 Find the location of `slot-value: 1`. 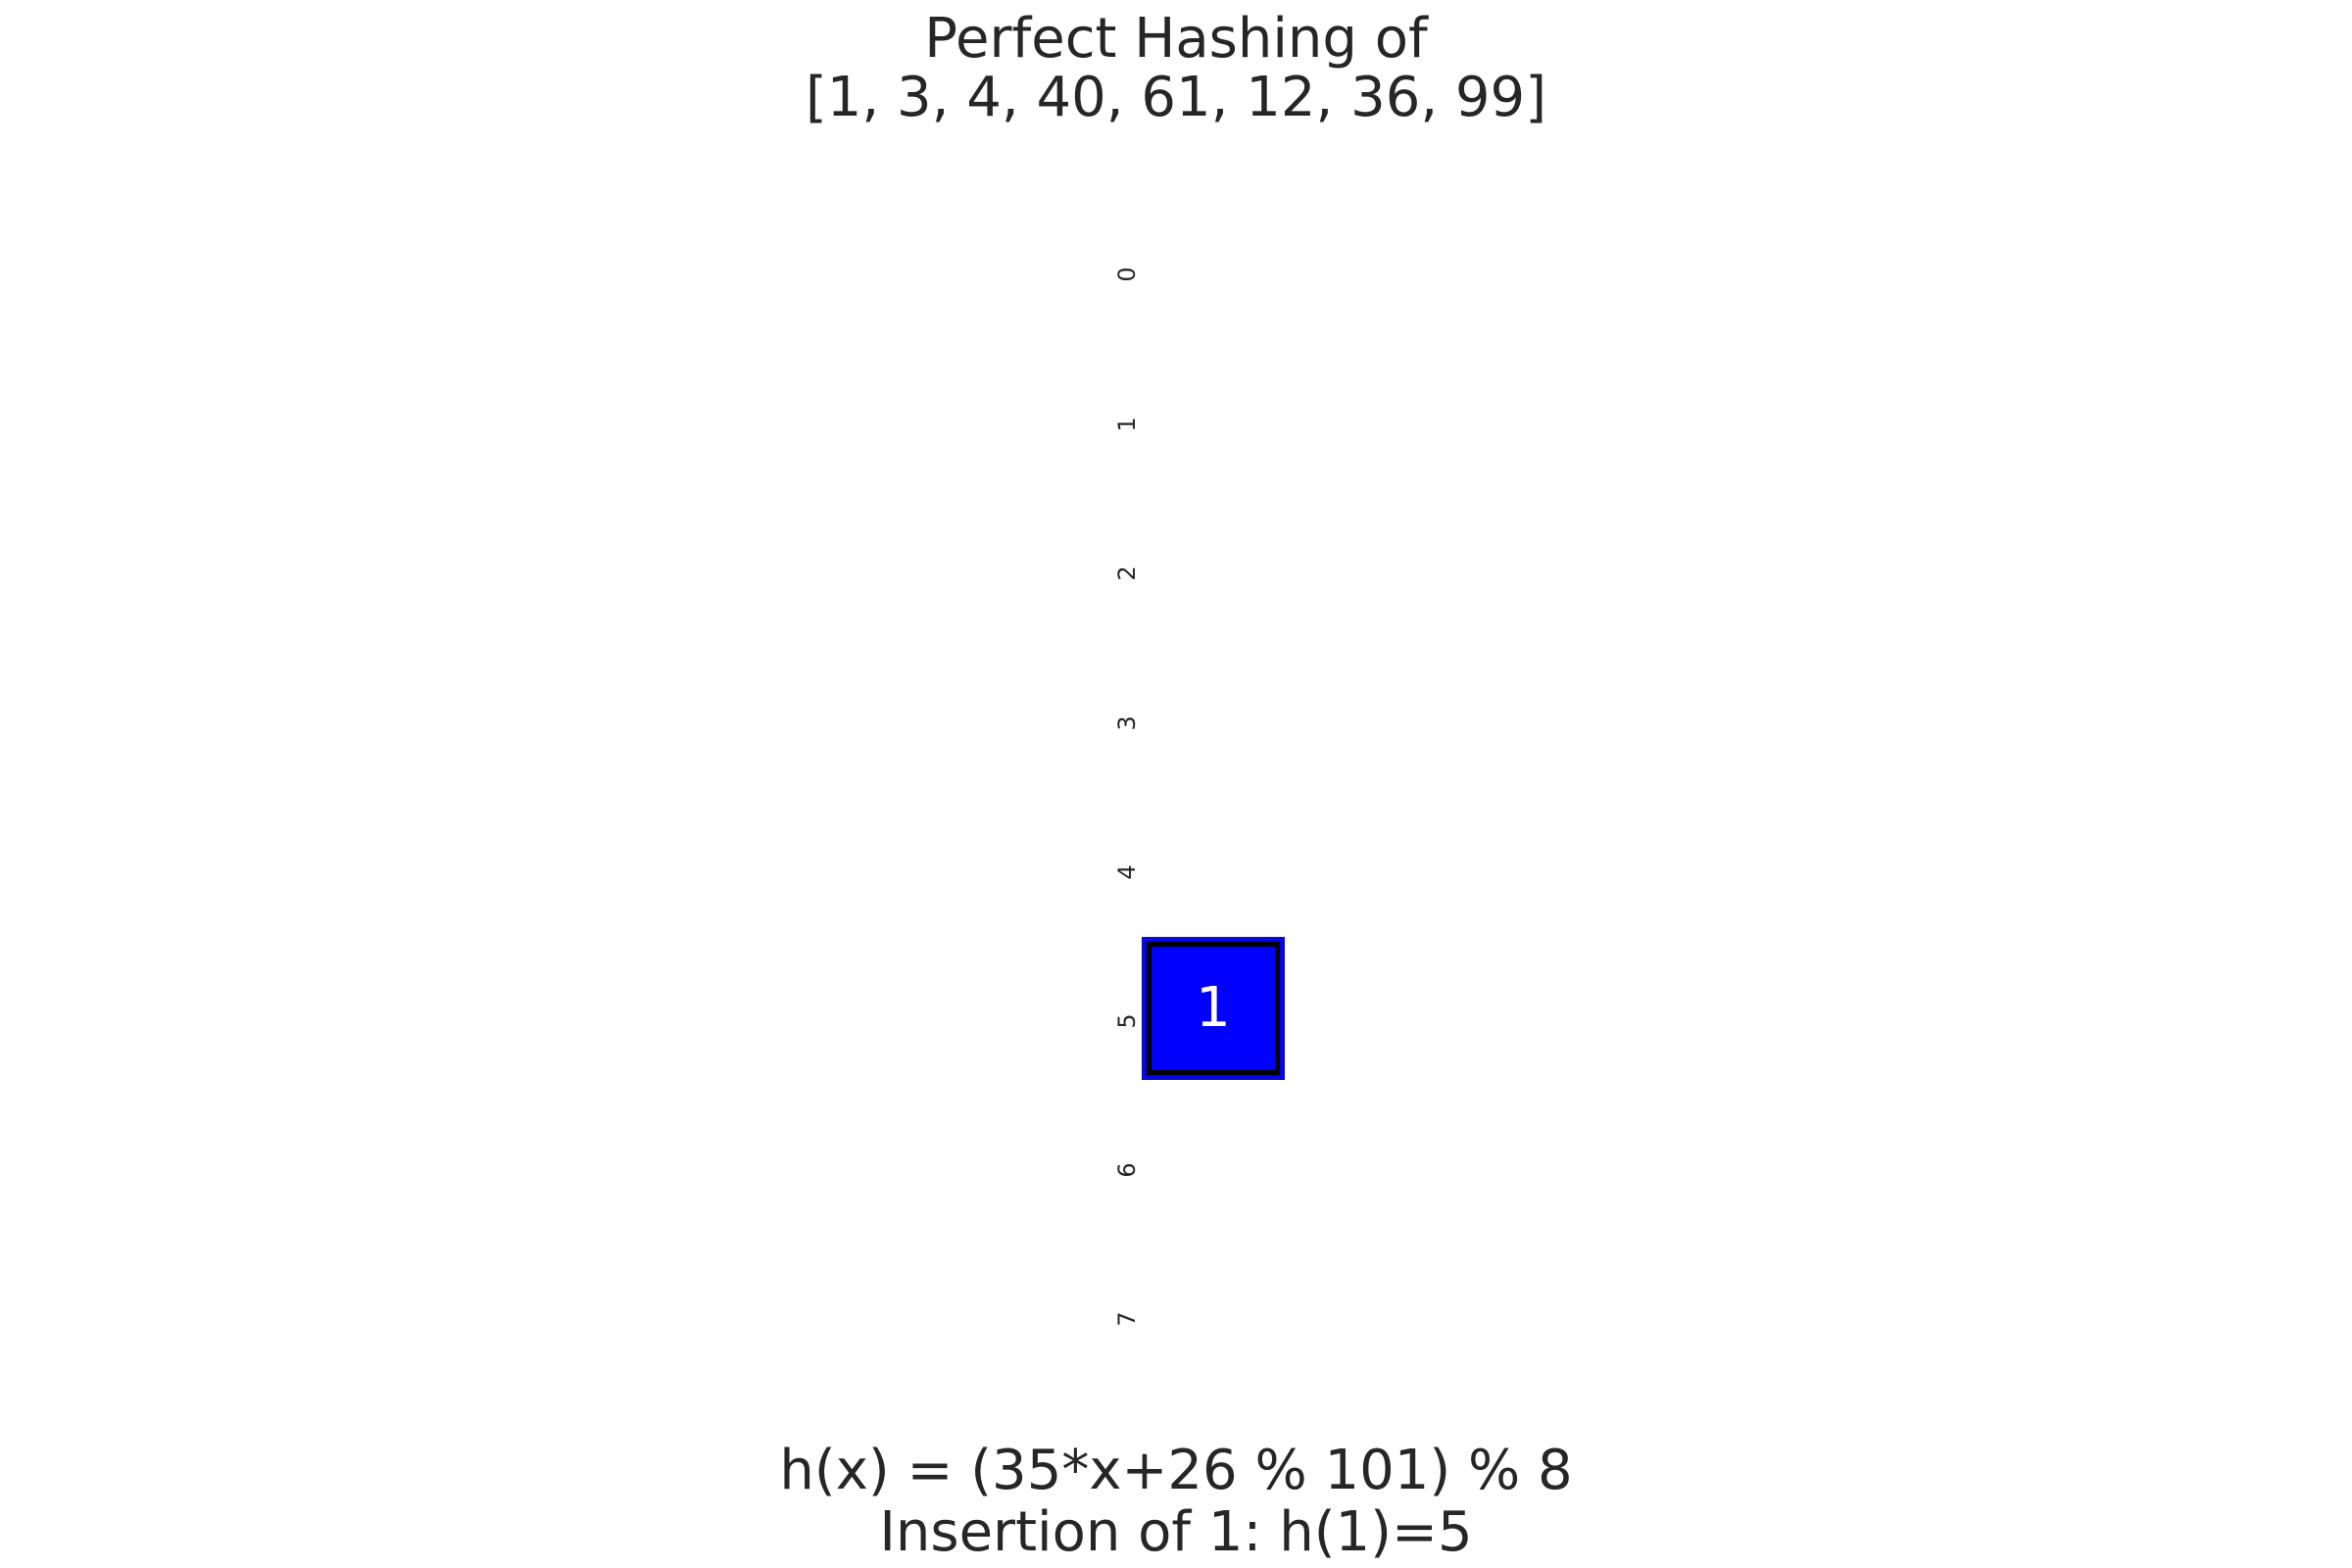

slot-value: 1 is located at coordinates (1213, 1008).